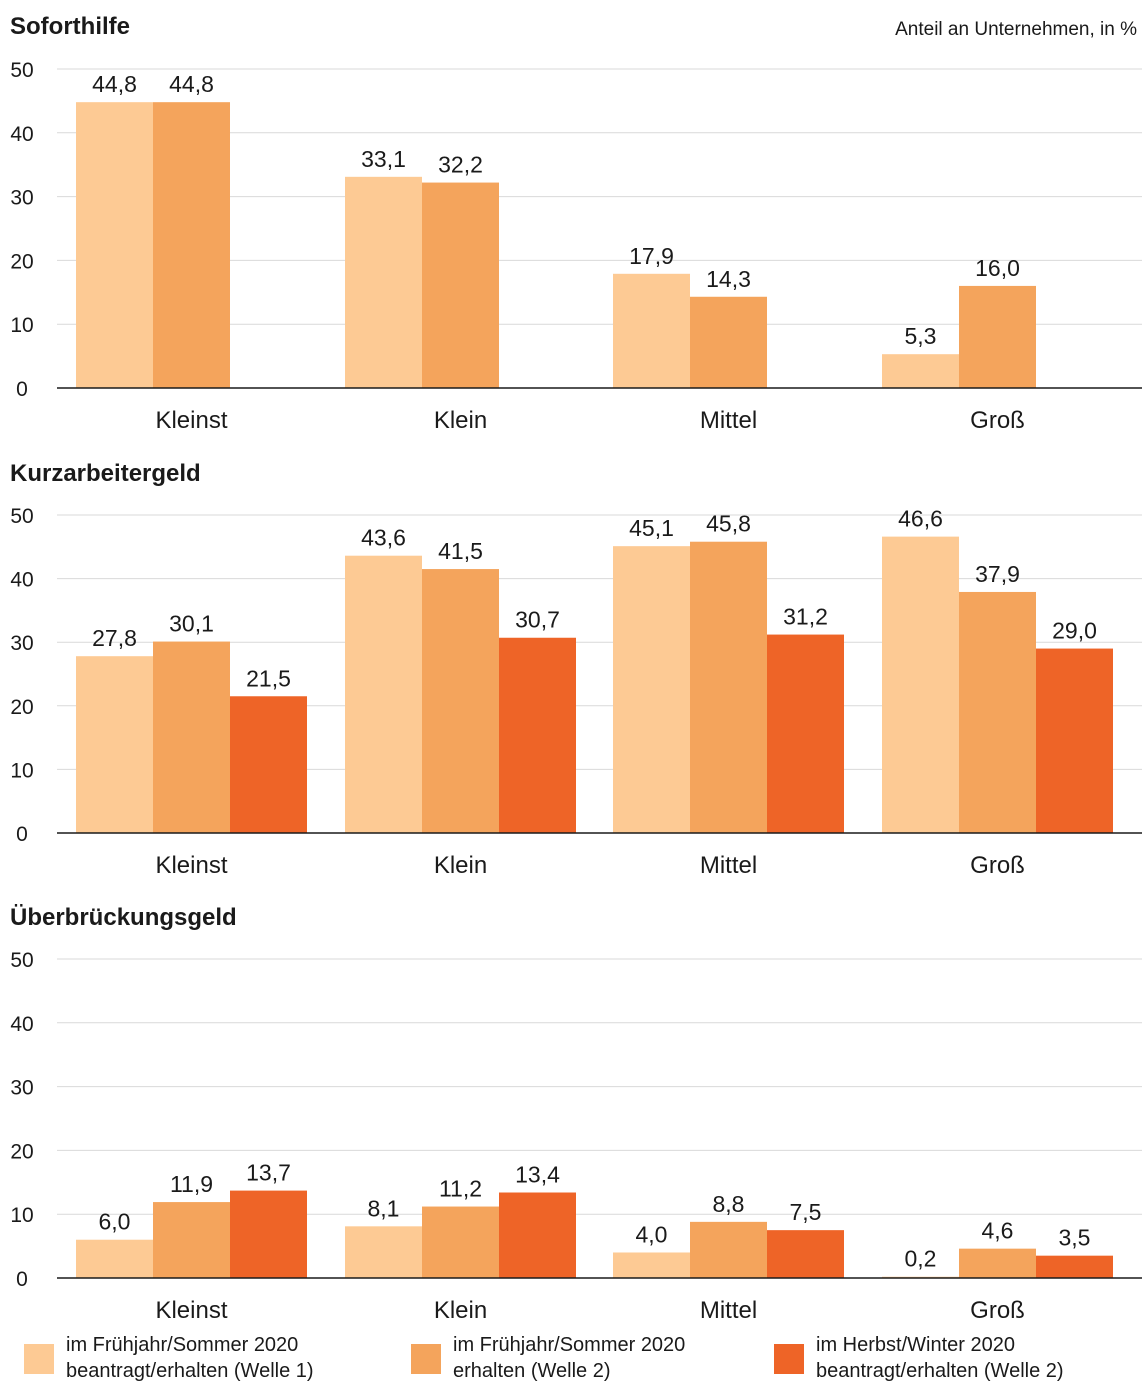 The image size is (1142, 1388). I want to click on panel-3-category-label: Mittel, so click(728, 1310).